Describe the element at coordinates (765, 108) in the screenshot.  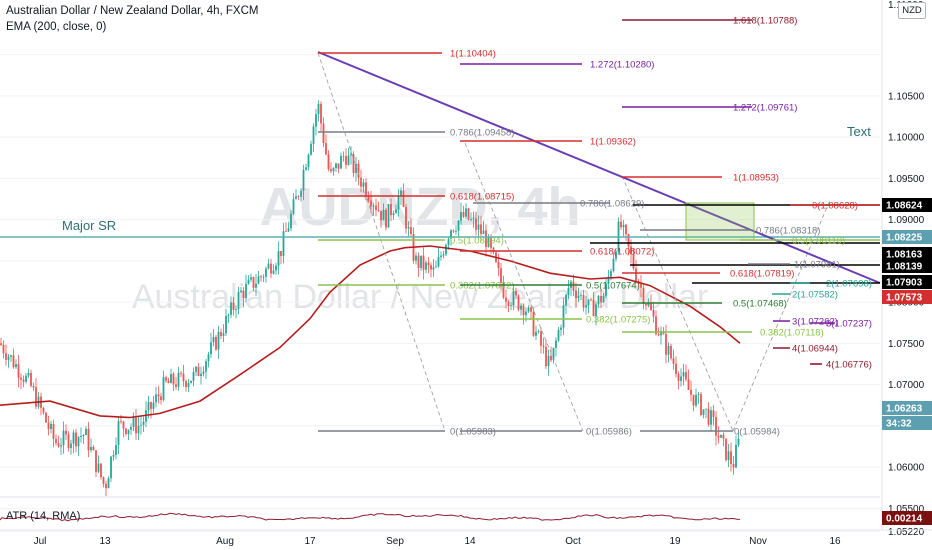
I see `fib-level-label: 1.272(1.09761)` at that location.